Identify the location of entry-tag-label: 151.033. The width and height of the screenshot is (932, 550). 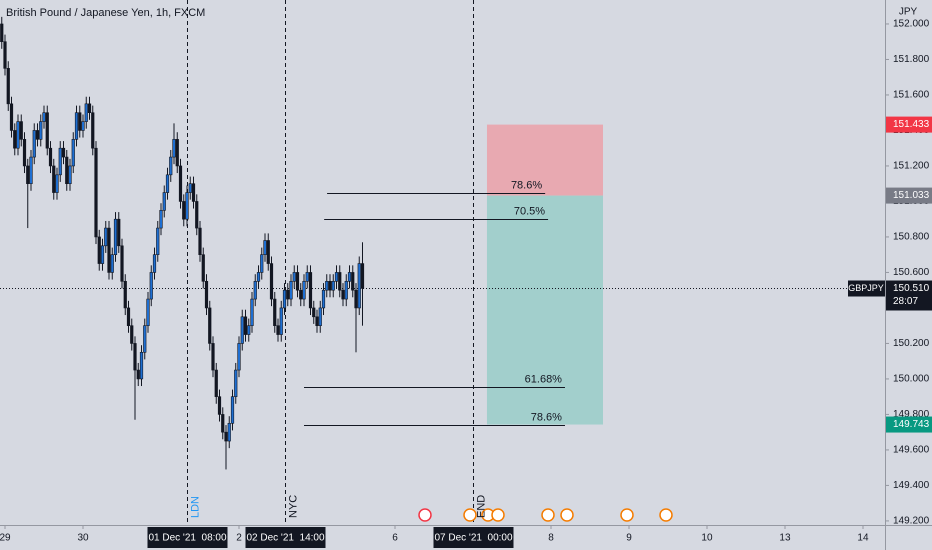
(911, 195).